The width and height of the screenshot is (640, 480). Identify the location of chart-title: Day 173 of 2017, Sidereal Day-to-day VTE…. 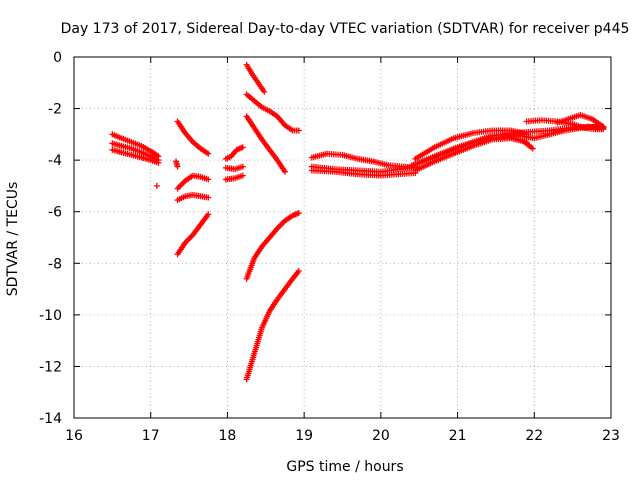
(345, 29).